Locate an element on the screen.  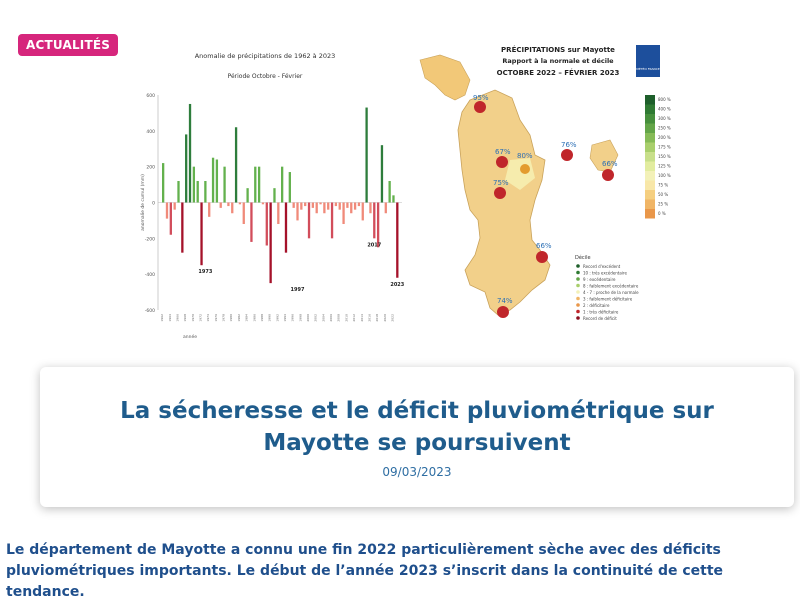
x-tick-label: 1982 is located at coordinates (239, 318).